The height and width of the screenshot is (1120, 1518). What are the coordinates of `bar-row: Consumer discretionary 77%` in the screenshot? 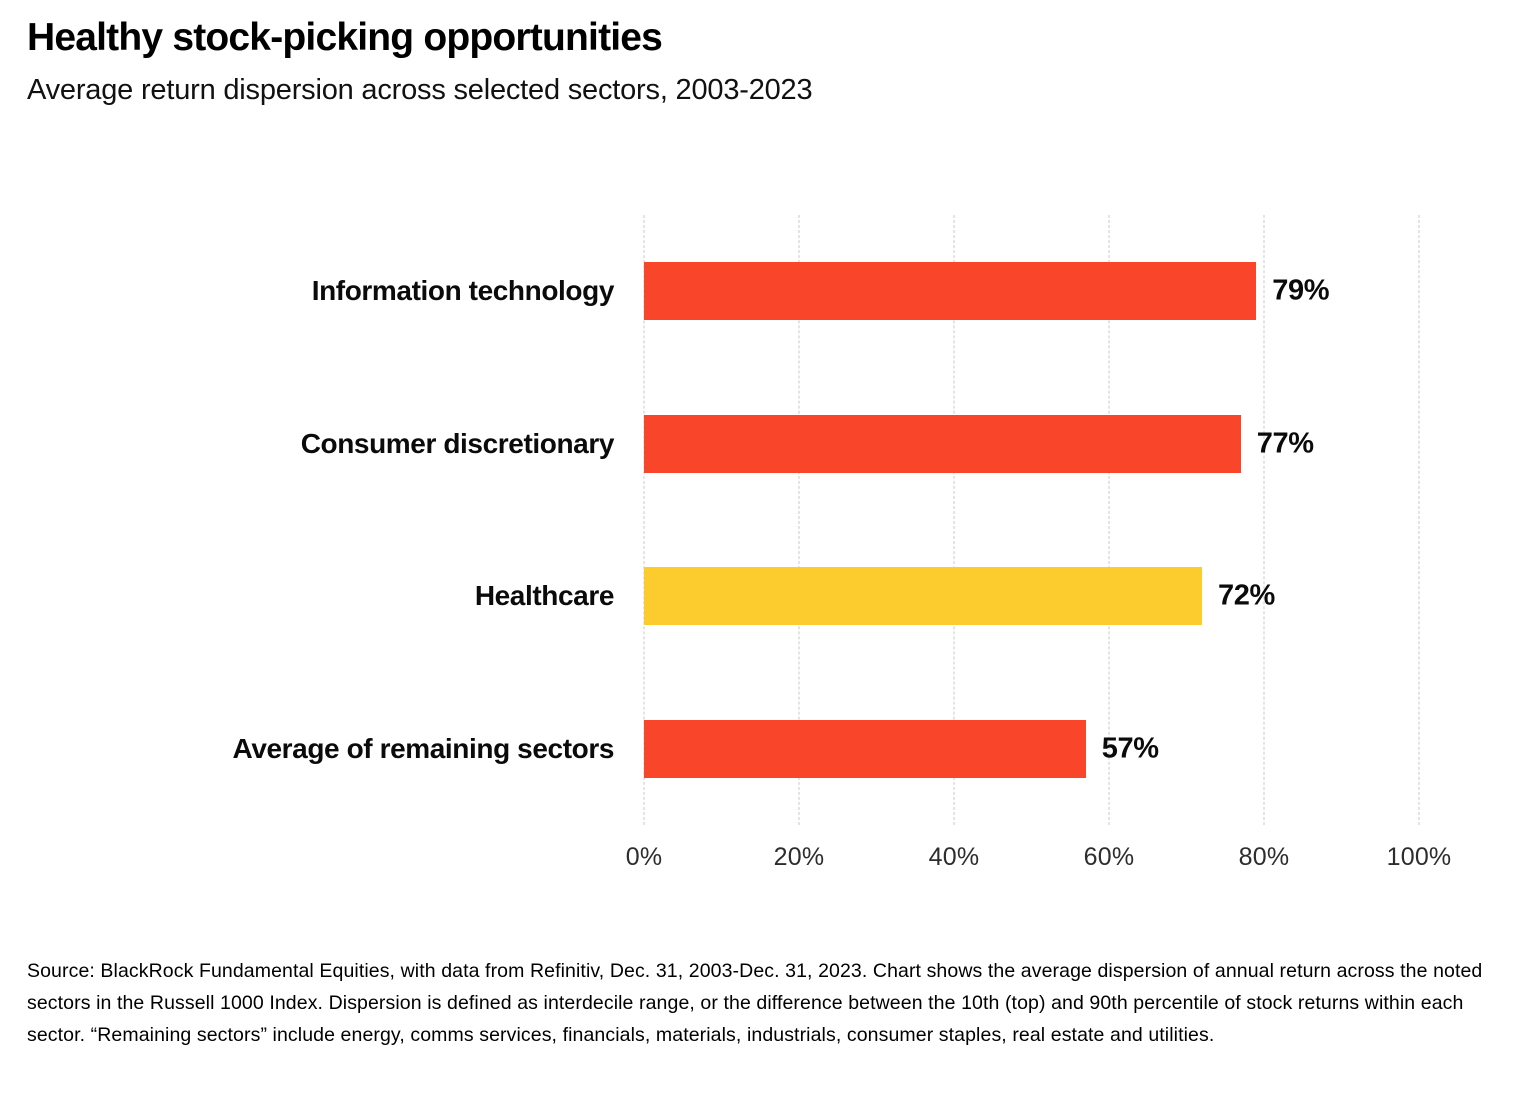 It's located at (709, 444).